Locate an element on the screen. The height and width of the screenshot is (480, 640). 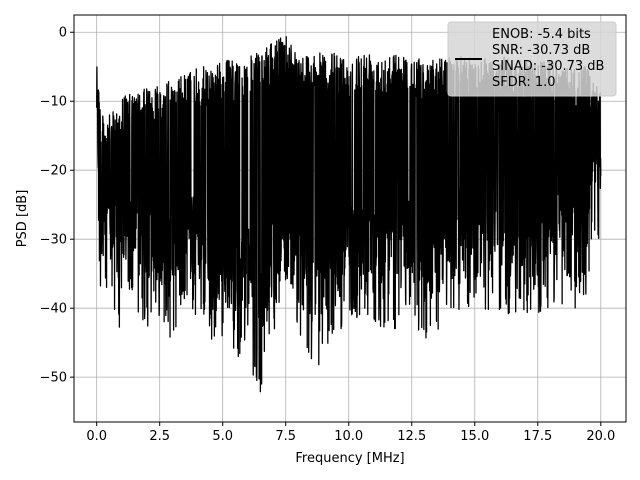
x-tick-label: 17.5 is located at coordinates (537, 436).